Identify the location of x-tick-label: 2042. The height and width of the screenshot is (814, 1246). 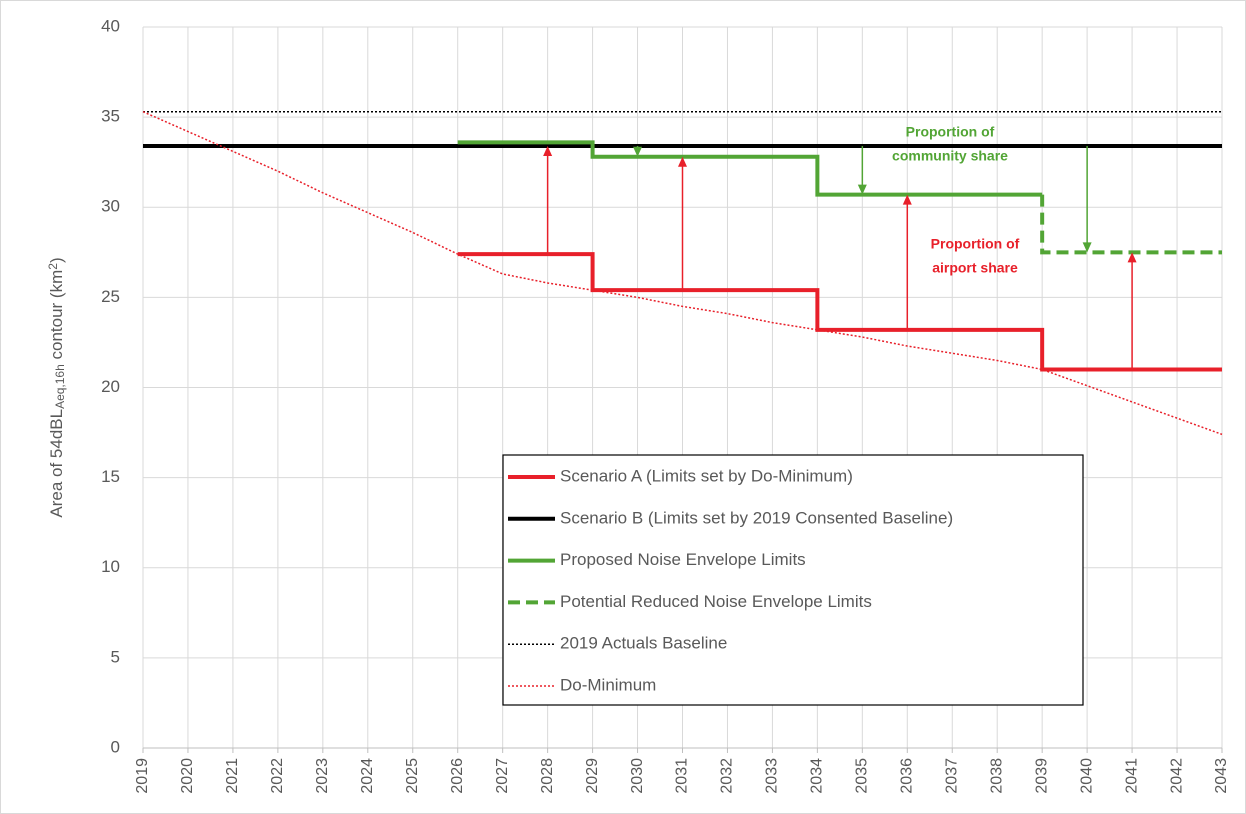
(1176, 776).